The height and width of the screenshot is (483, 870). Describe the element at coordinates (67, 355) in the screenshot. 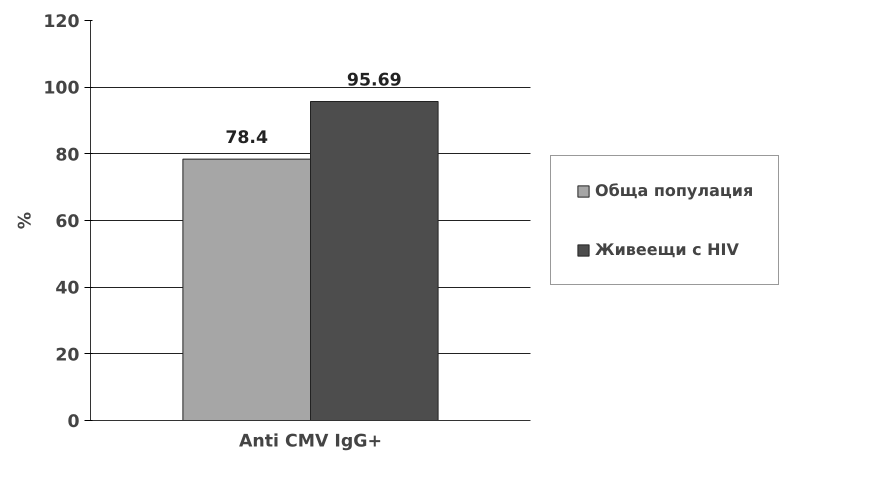

I see `y-tick-label: 20` at that location.